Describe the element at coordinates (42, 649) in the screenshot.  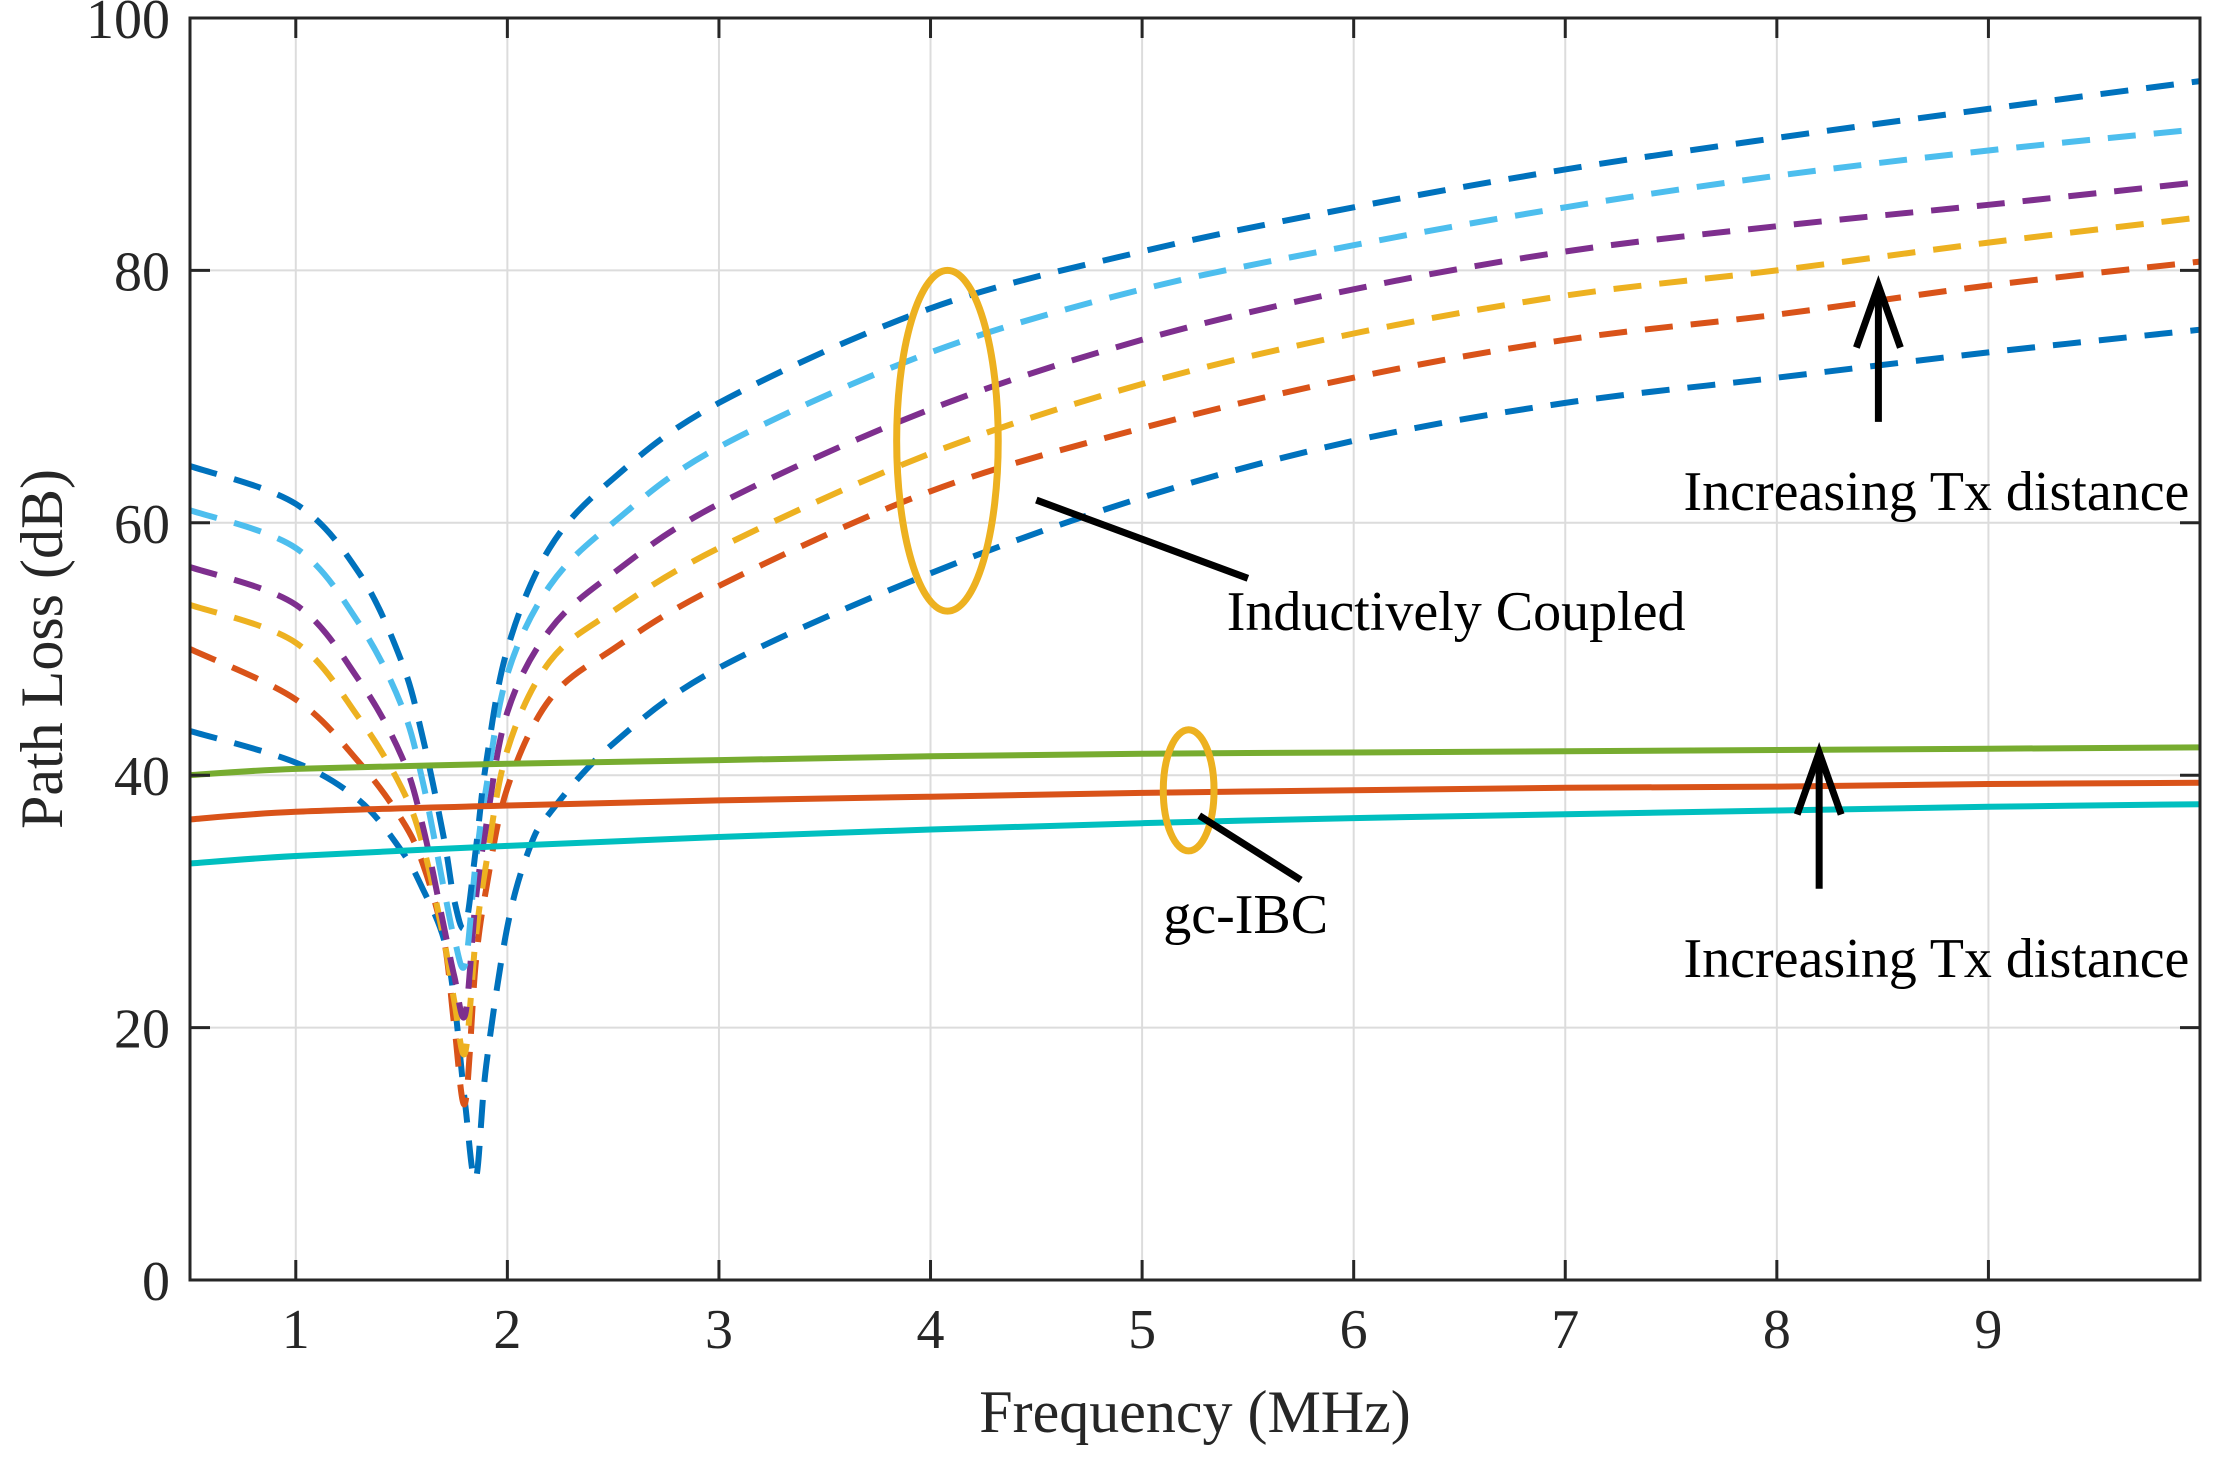
I see `y-axis-label: Path Loss (dB)` at that location.